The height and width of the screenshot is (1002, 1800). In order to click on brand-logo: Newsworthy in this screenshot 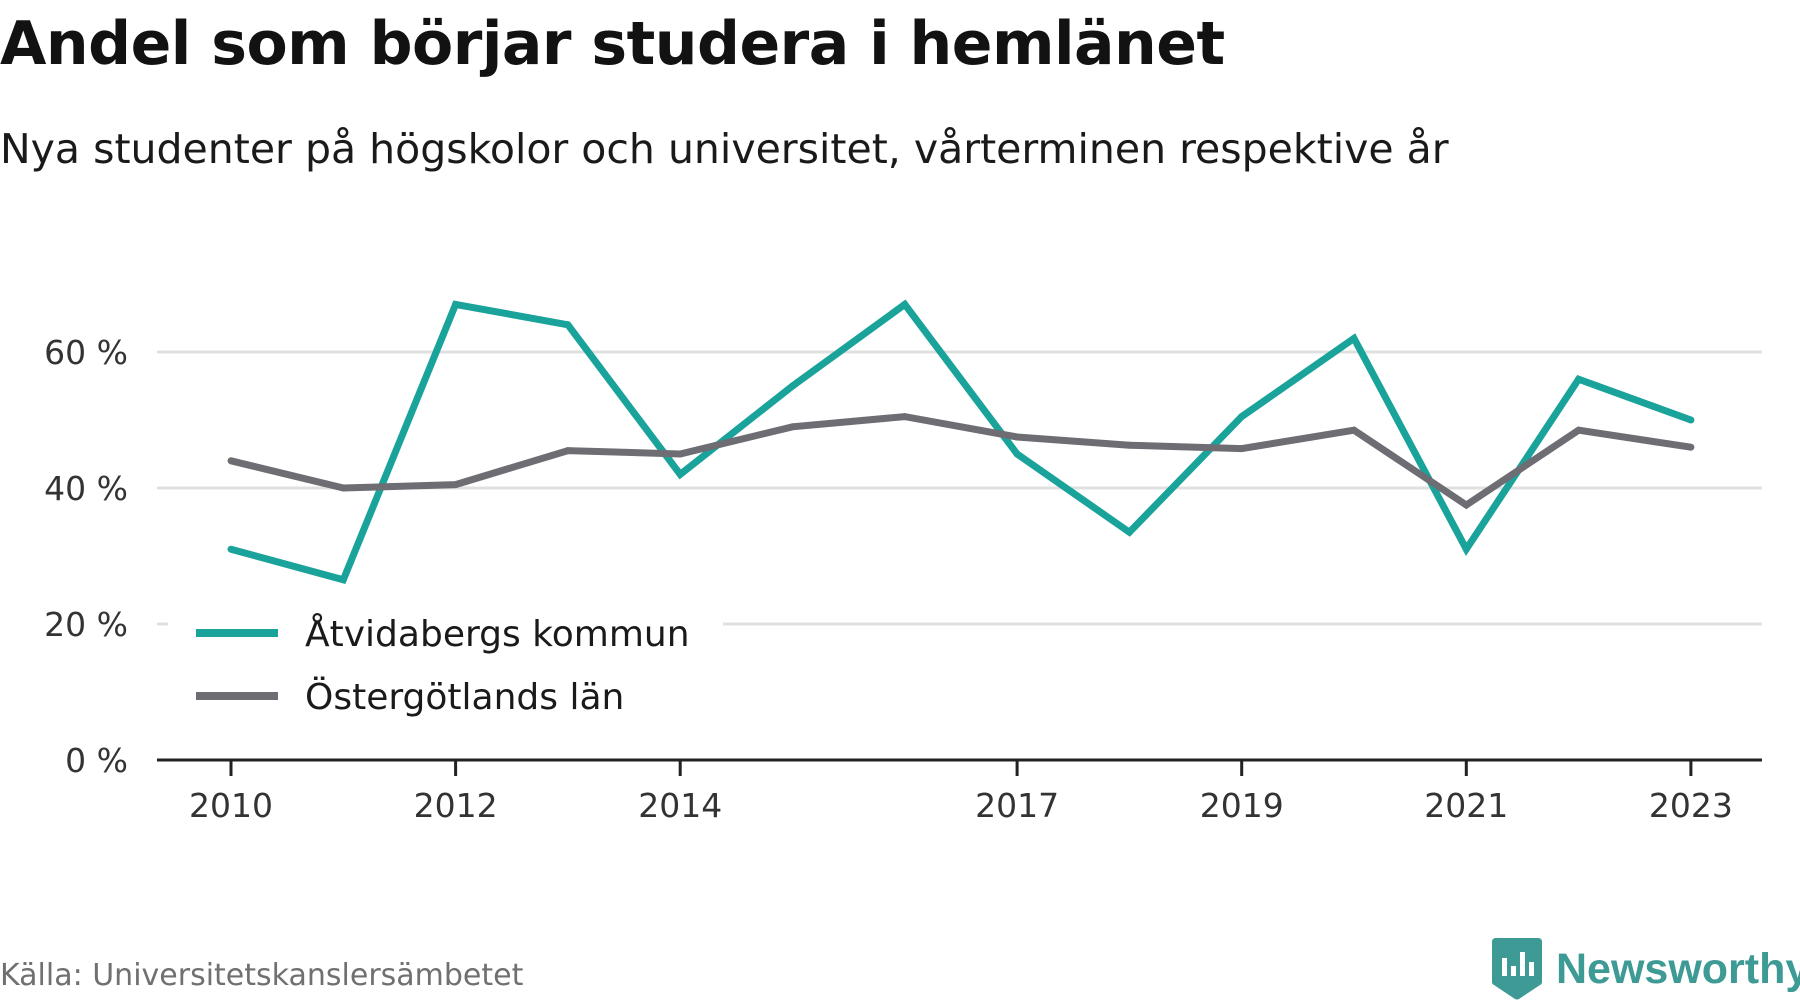, I will do `click(1646, 969)`.